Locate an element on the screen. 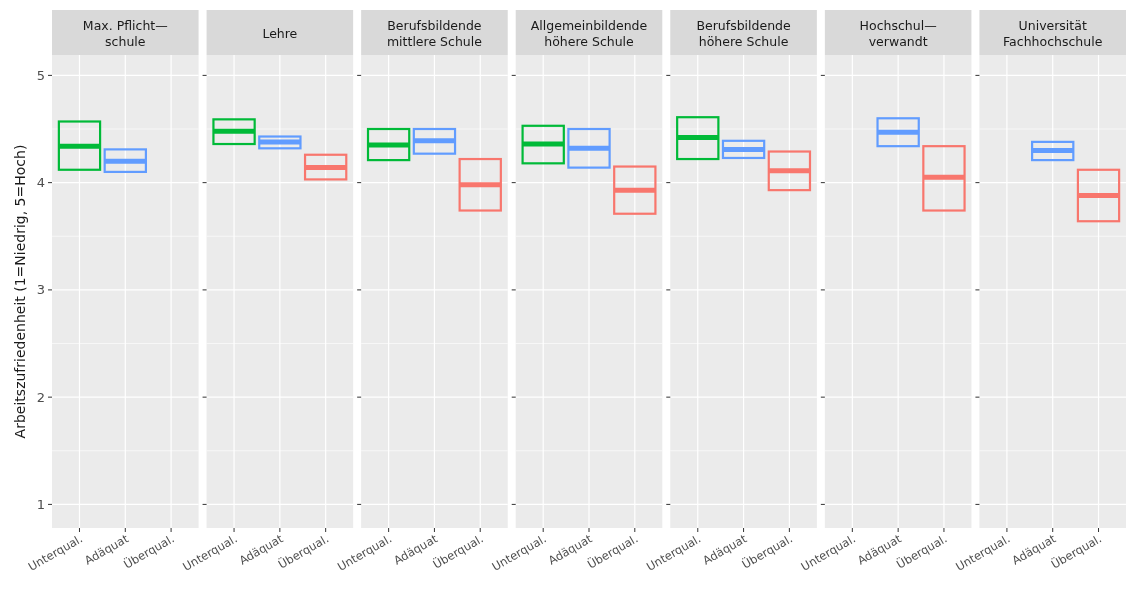  chart-title: Lehre is located at coordinates (280, 33).